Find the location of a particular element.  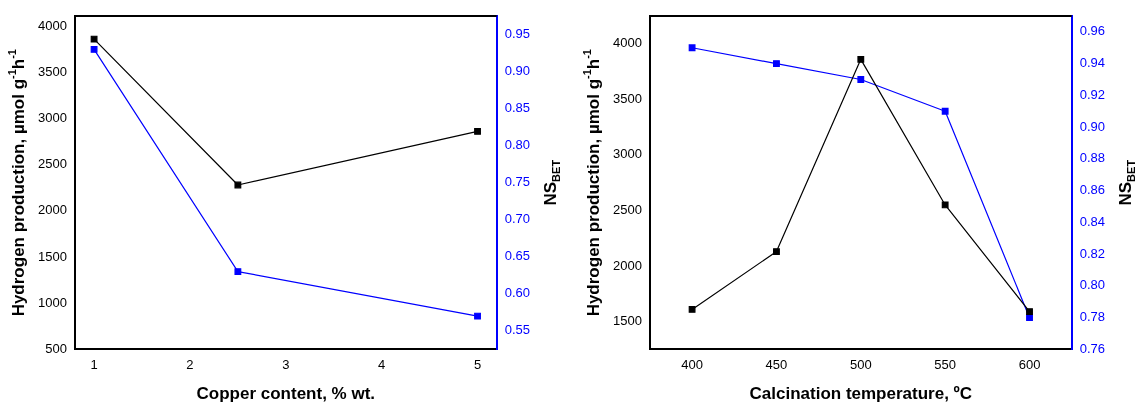

x-tick-label: 5 is located at coordinates (477, 364).